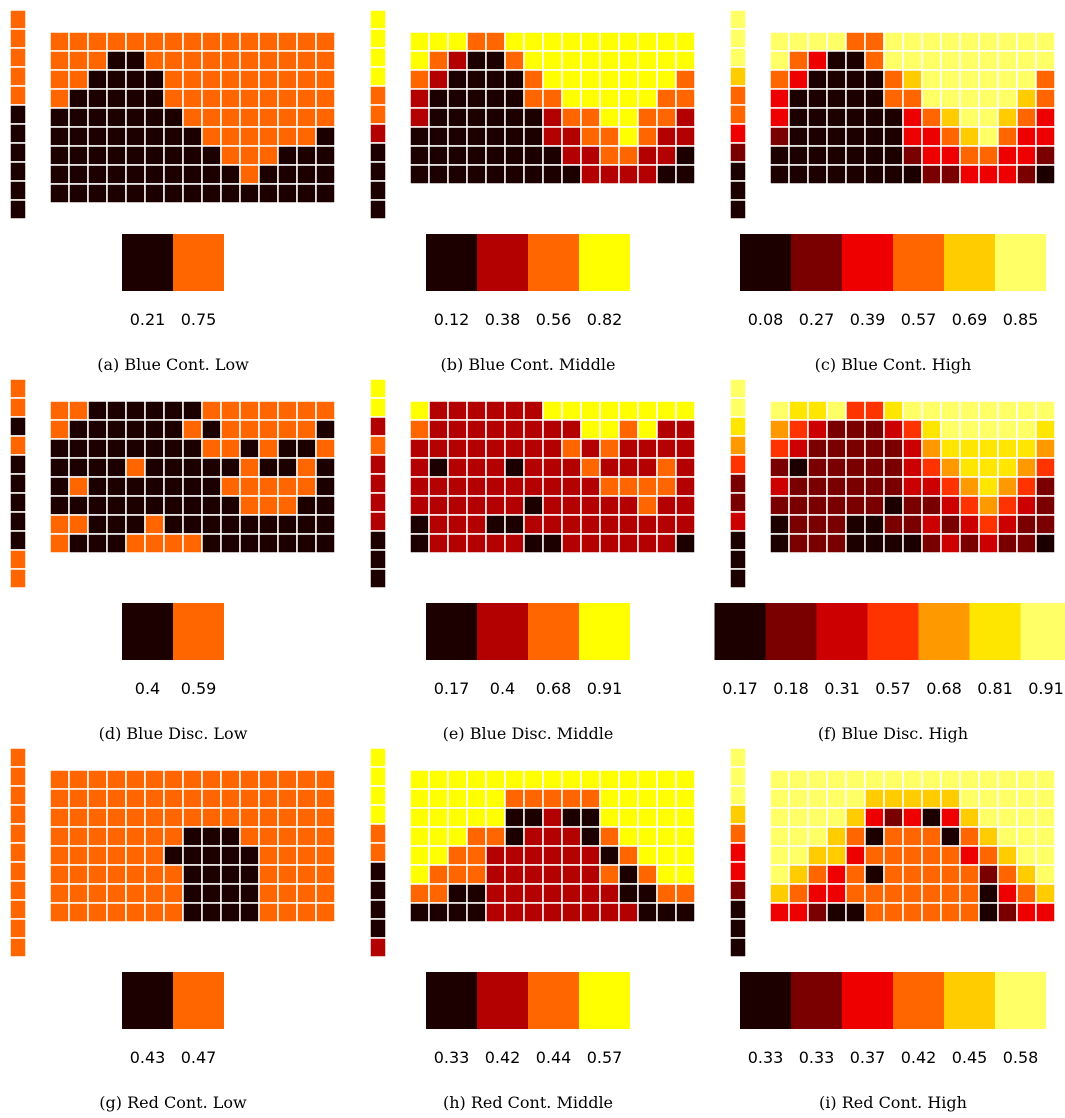  I want to click on legend-value-label: 0.91, so click(1046, 688).